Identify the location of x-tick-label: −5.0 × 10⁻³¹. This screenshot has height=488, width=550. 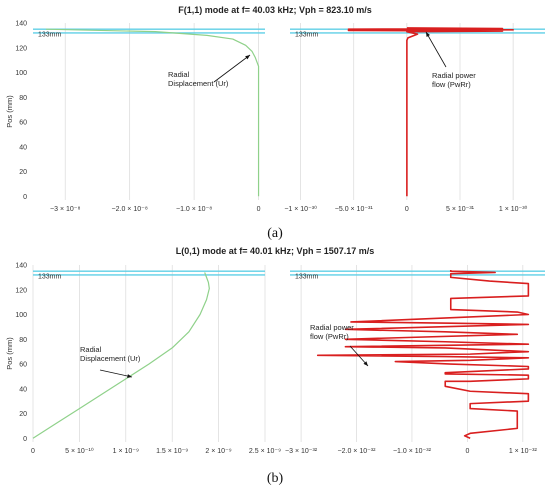
(354, 209).